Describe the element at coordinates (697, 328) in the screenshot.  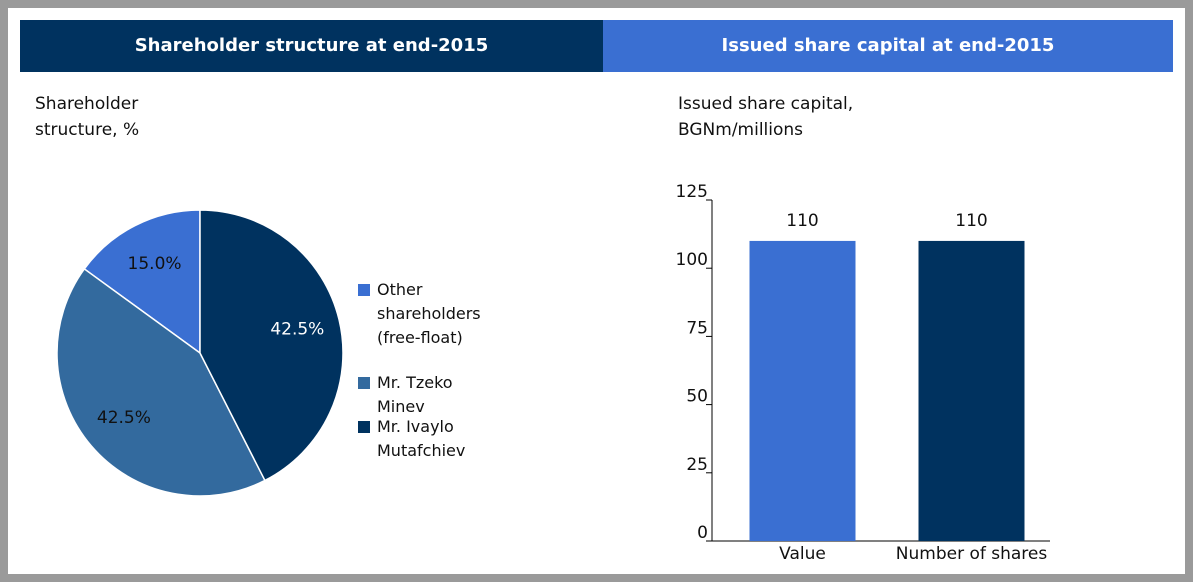
I see `y-tick-label: 75` at that location.